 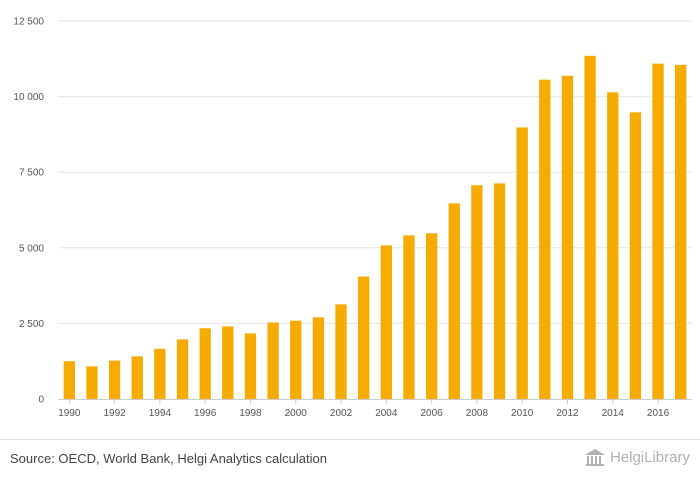 What do you see at coordinates (649, 457) in the screenshot?
I see `brand-name: HelgiLibrary` at bounding box center [649, 457].